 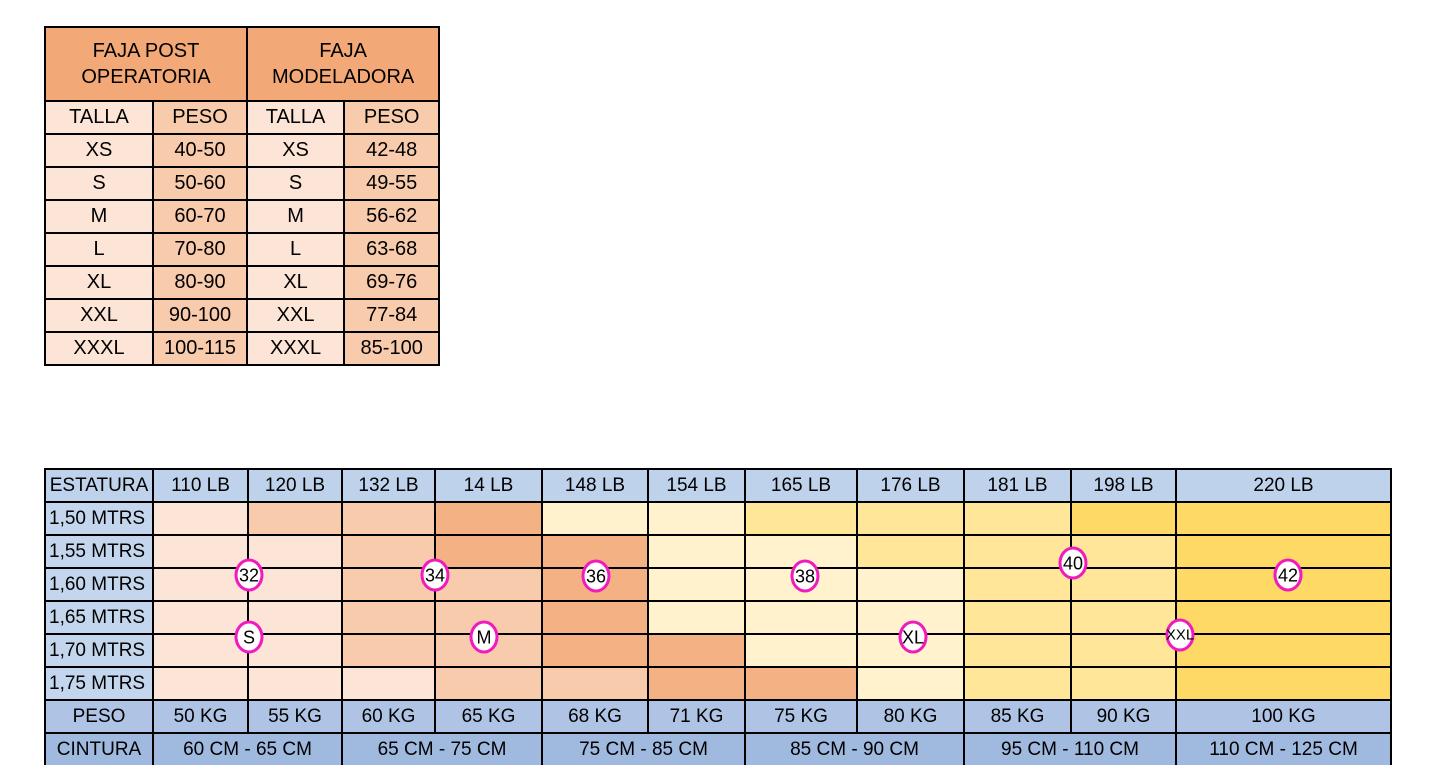 What do you see at coordinates (388, 716) in the screenshot?
I see `peso-kg-cell: 60 KG` at bounding box center [388, 716].